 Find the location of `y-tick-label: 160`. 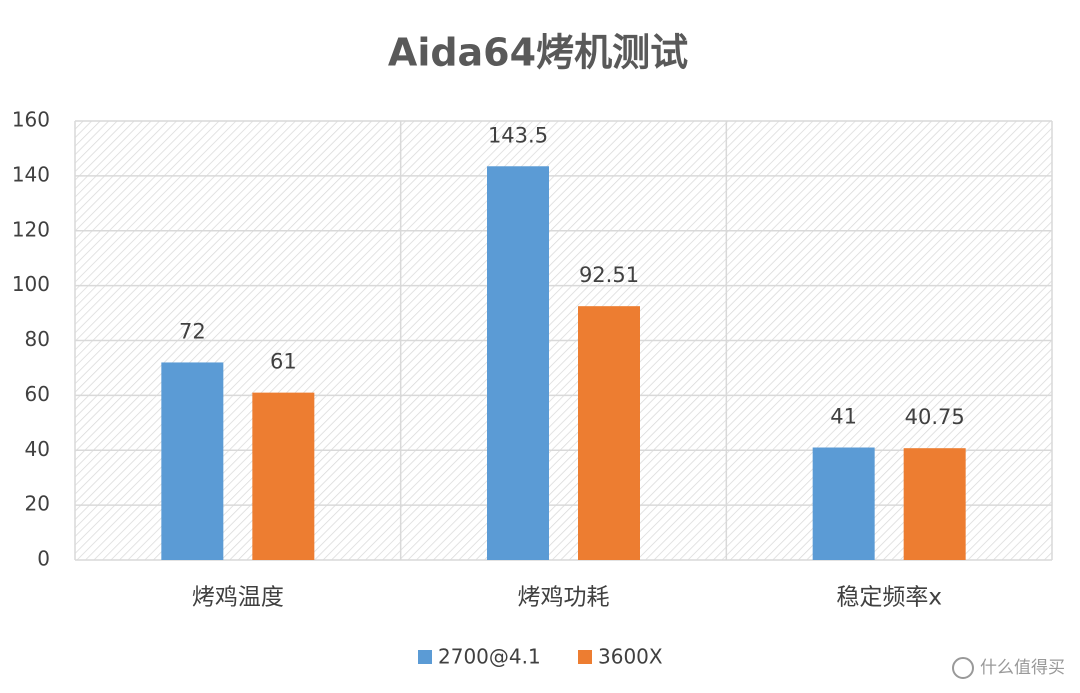

y-tick-label: 160 is located at coordinates (31, 120).